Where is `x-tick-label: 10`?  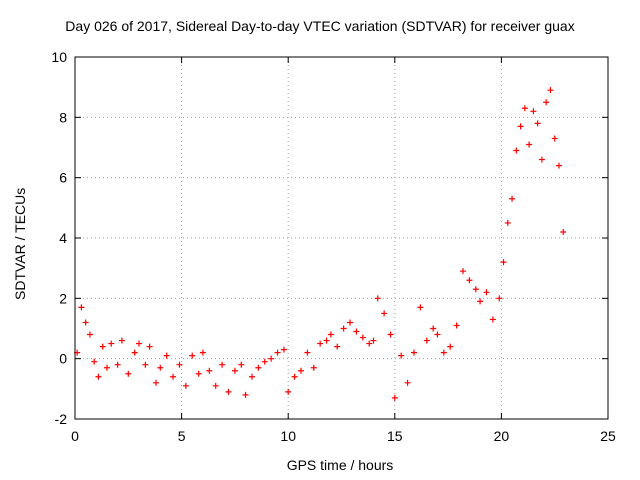 x-tick-label: 10 is located at coordinates (288, 436).